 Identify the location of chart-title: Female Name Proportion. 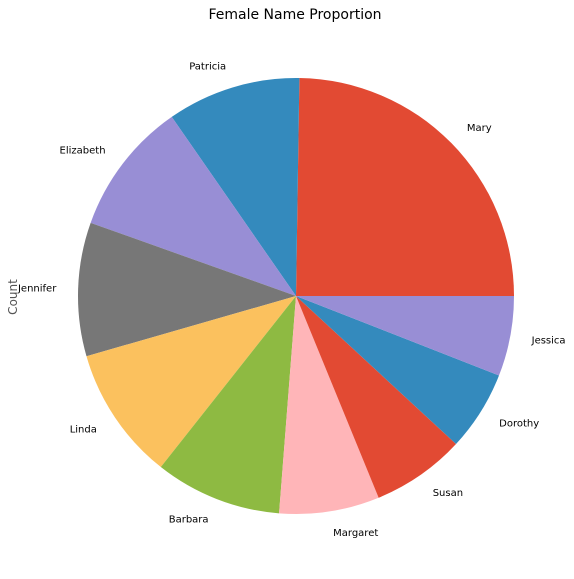
(294, 15).